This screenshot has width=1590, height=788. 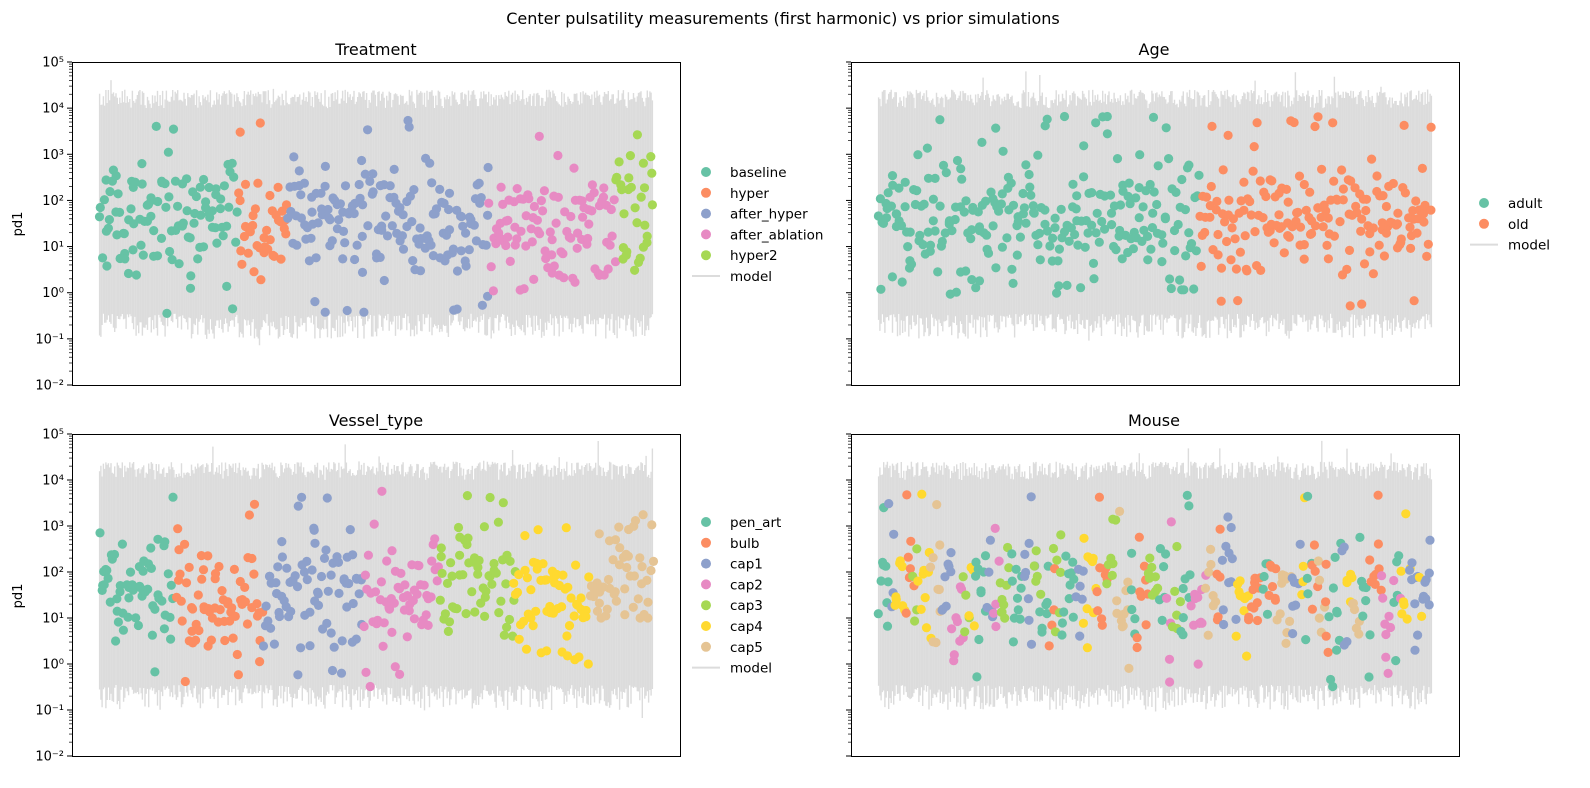 I want to click on legend-label: cap1, so click(x=746, y=565).